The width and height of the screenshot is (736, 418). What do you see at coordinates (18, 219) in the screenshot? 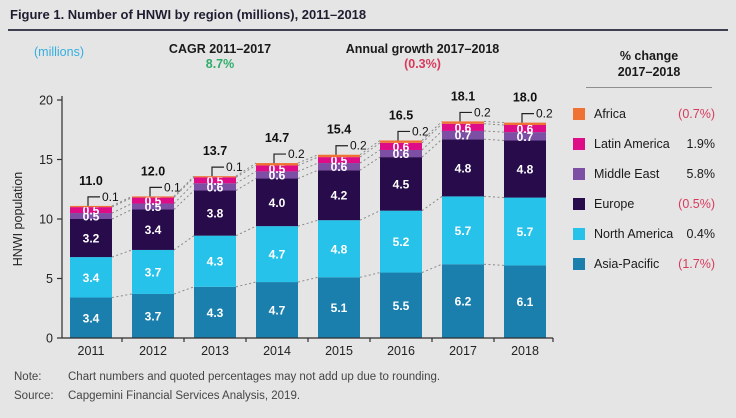
I see `y-axis-title: HNWI population` at bounding box center [18, 219].